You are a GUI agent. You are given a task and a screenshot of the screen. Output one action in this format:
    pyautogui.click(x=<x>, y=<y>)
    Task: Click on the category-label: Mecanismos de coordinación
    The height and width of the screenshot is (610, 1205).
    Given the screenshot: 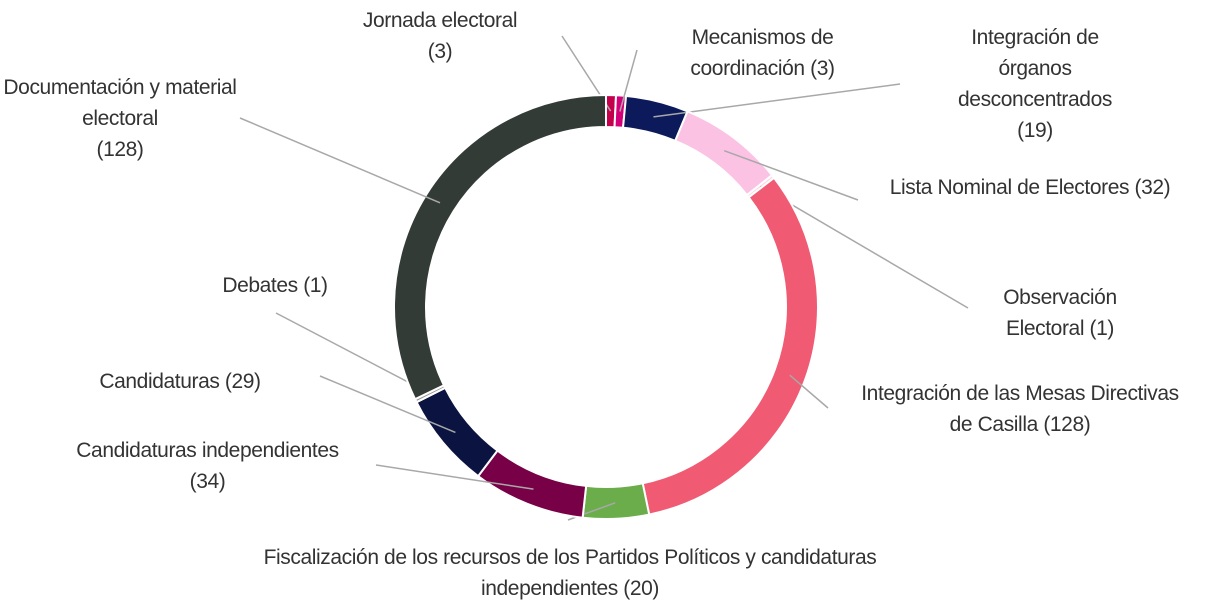 What is the action you would take?
    pyautogui.click(x=762, y=53)
    